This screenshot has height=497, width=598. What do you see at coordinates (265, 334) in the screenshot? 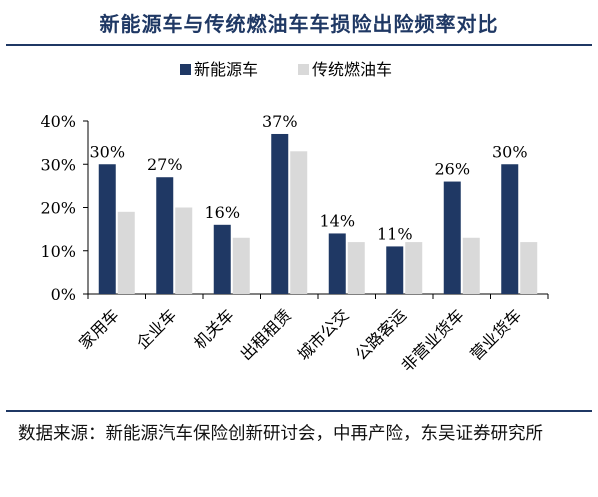
I see `x-category-label: 出租租赁` at bounding box center [265, 334].